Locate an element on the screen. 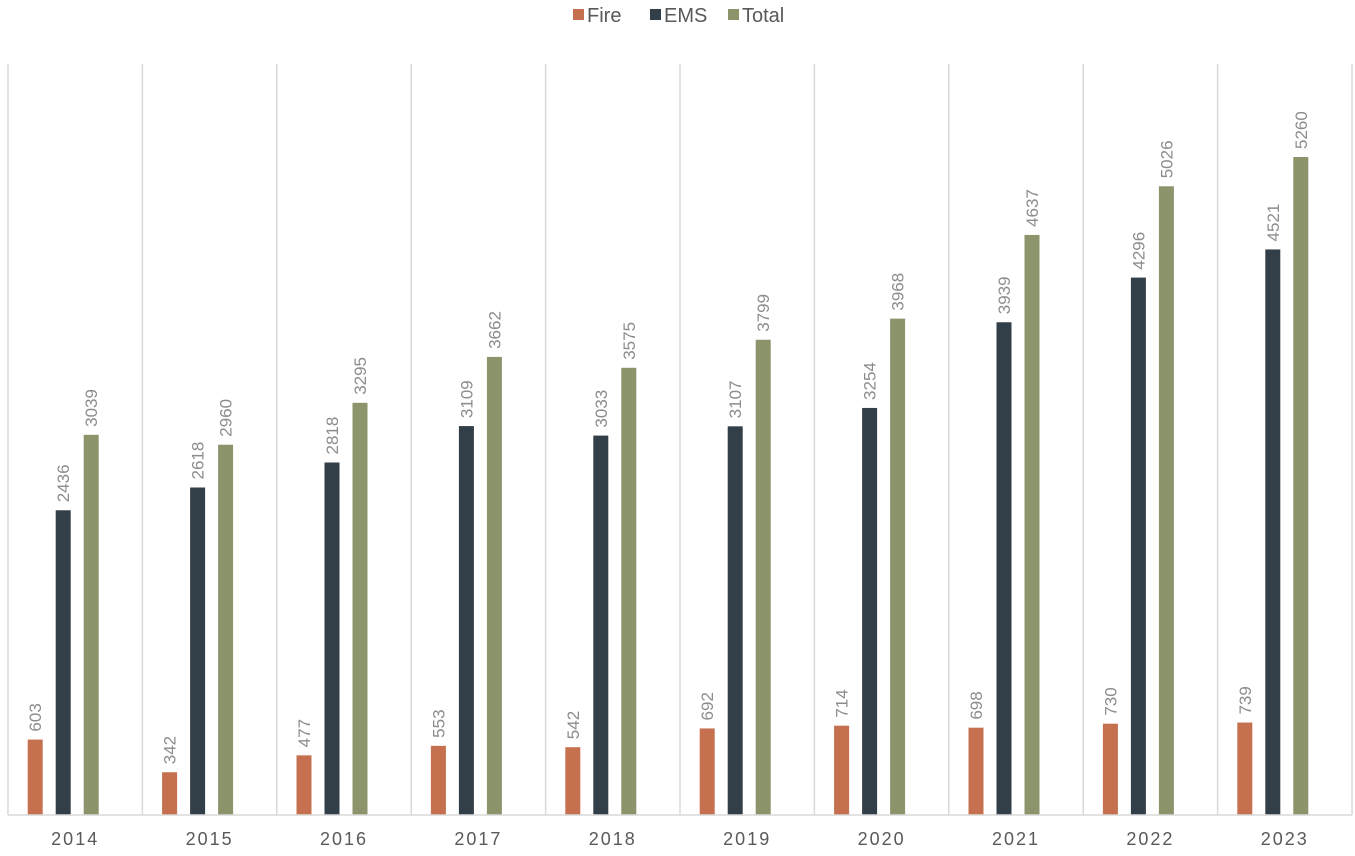 The width and height of the screenshot is (1355, 856). legend-swatch-fire is located at coordinates (578, 14).